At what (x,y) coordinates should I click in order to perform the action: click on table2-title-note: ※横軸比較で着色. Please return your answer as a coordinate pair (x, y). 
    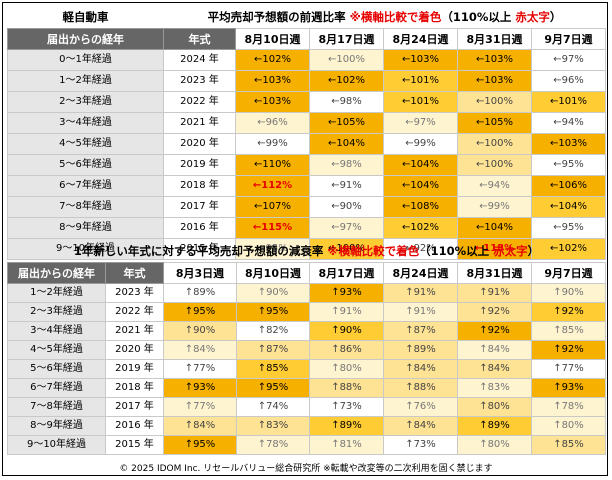
    Looking at the image, I should click on (373, 251).